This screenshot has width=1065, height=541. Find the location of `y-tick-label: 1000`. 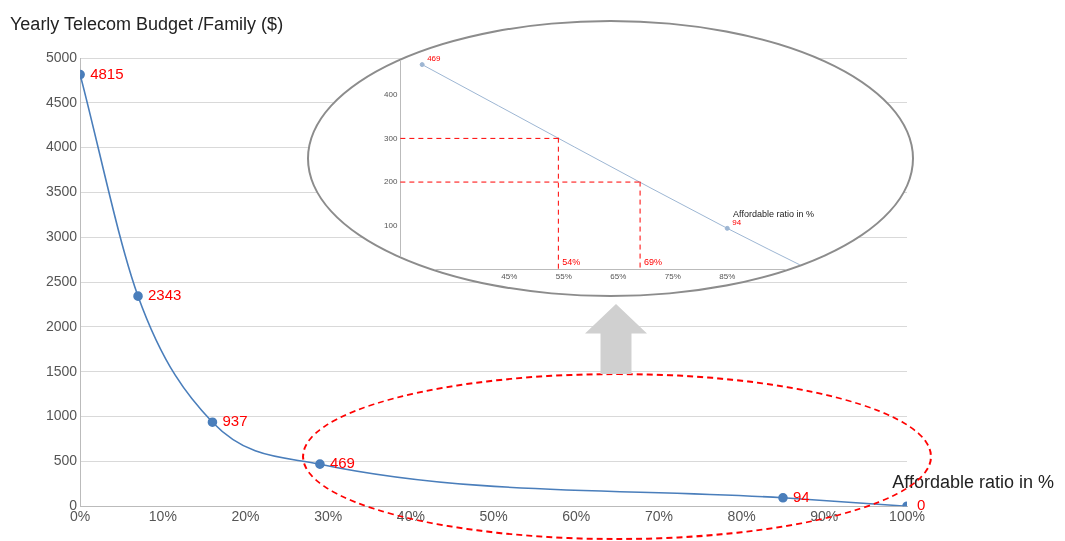

y-tick-label: 1000 is located at coordinates (61, 415).